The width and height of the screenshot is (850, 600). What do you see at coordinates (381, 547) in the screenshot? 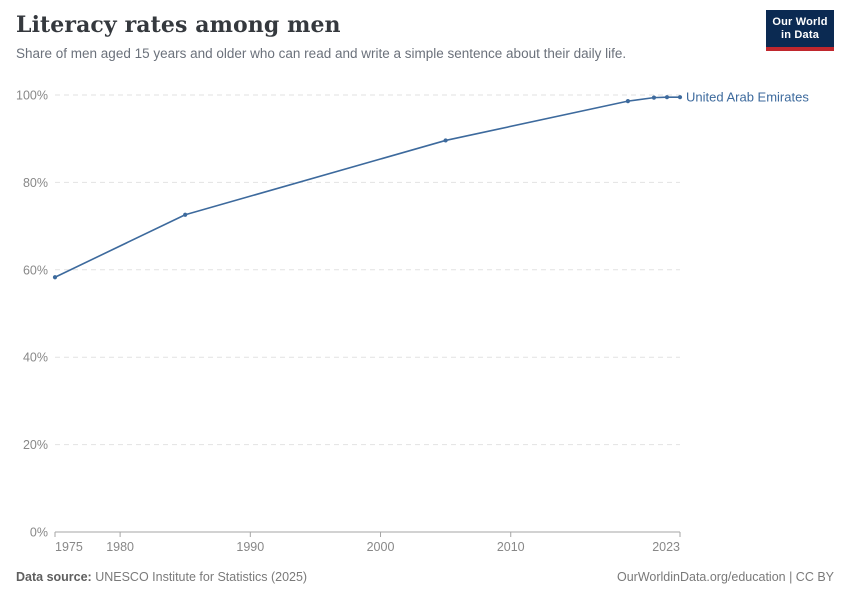
I see `x-tick-label: 2000` at bounding box center [381, 547].